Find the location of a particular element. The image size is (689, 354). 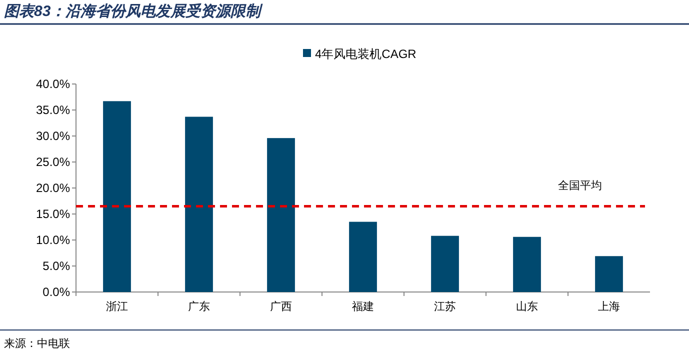

x-tick-label: 上海 is located at coordinates (609, 306).